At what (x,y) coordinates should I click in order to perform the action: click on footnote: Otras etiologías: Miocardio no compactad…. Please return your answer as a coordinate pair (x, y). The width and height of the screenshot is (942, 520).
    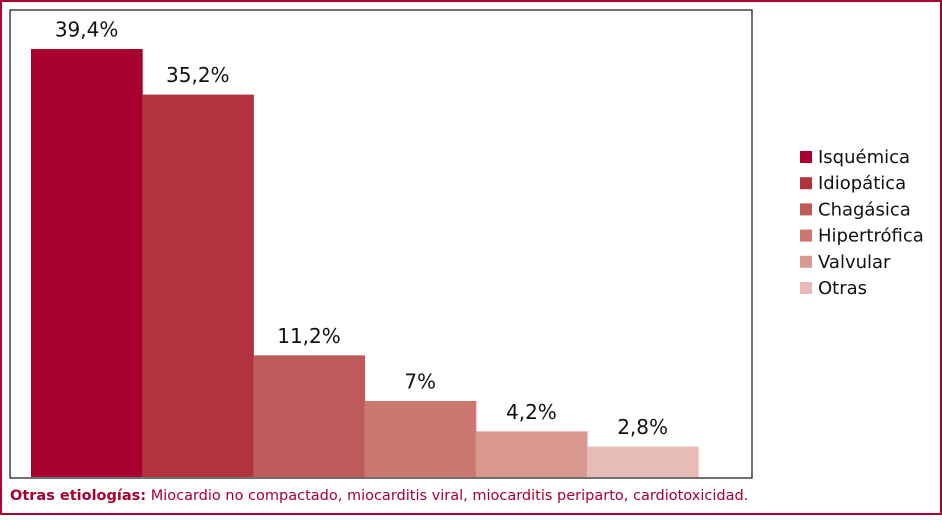
    Looking at the image, I should click on (379, 496).